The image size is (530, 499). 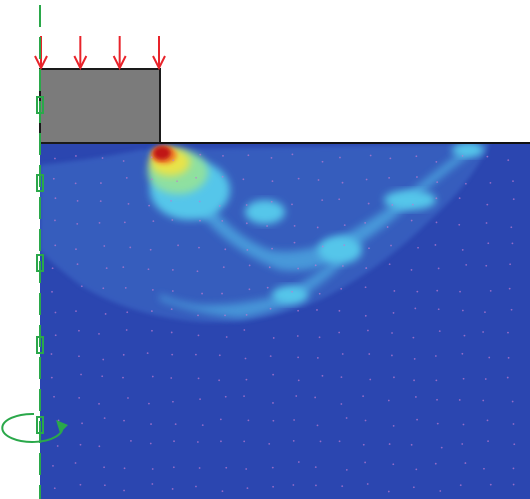 I want to click on shear-band-lower, so click(x=252, y=288).